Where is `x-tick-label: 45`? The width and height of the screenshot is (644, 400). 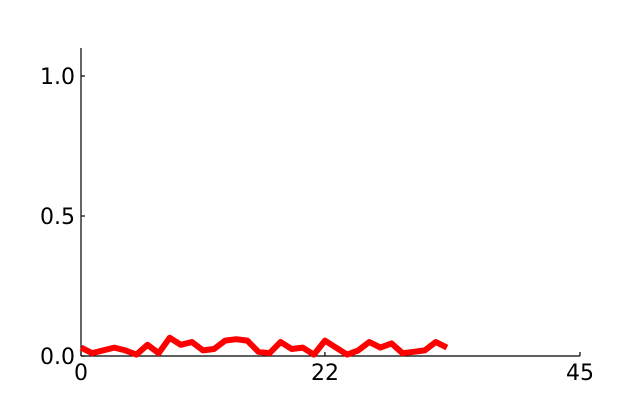
x-tick-label: 45 is located at coordinates (580, 373).